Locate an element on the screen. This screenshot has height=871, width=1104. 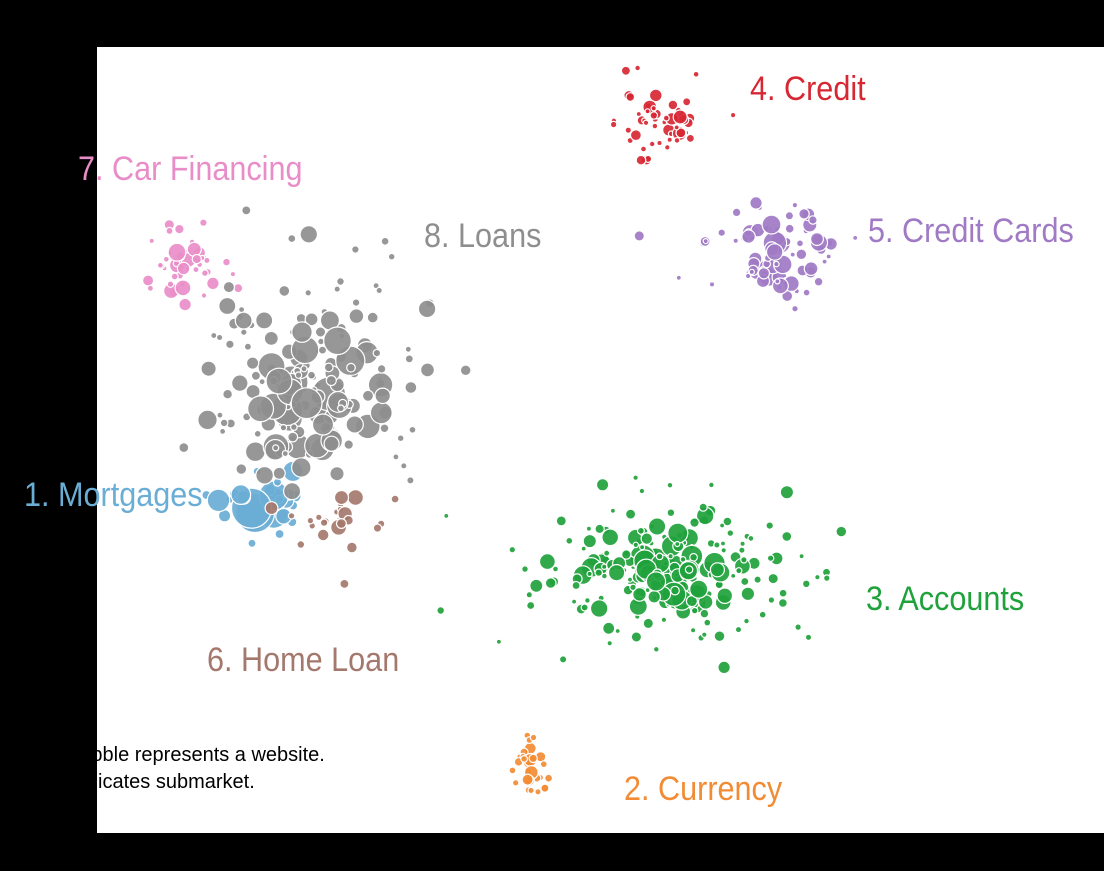
cluster-1-bubbles is located at coordinates (252, 504).